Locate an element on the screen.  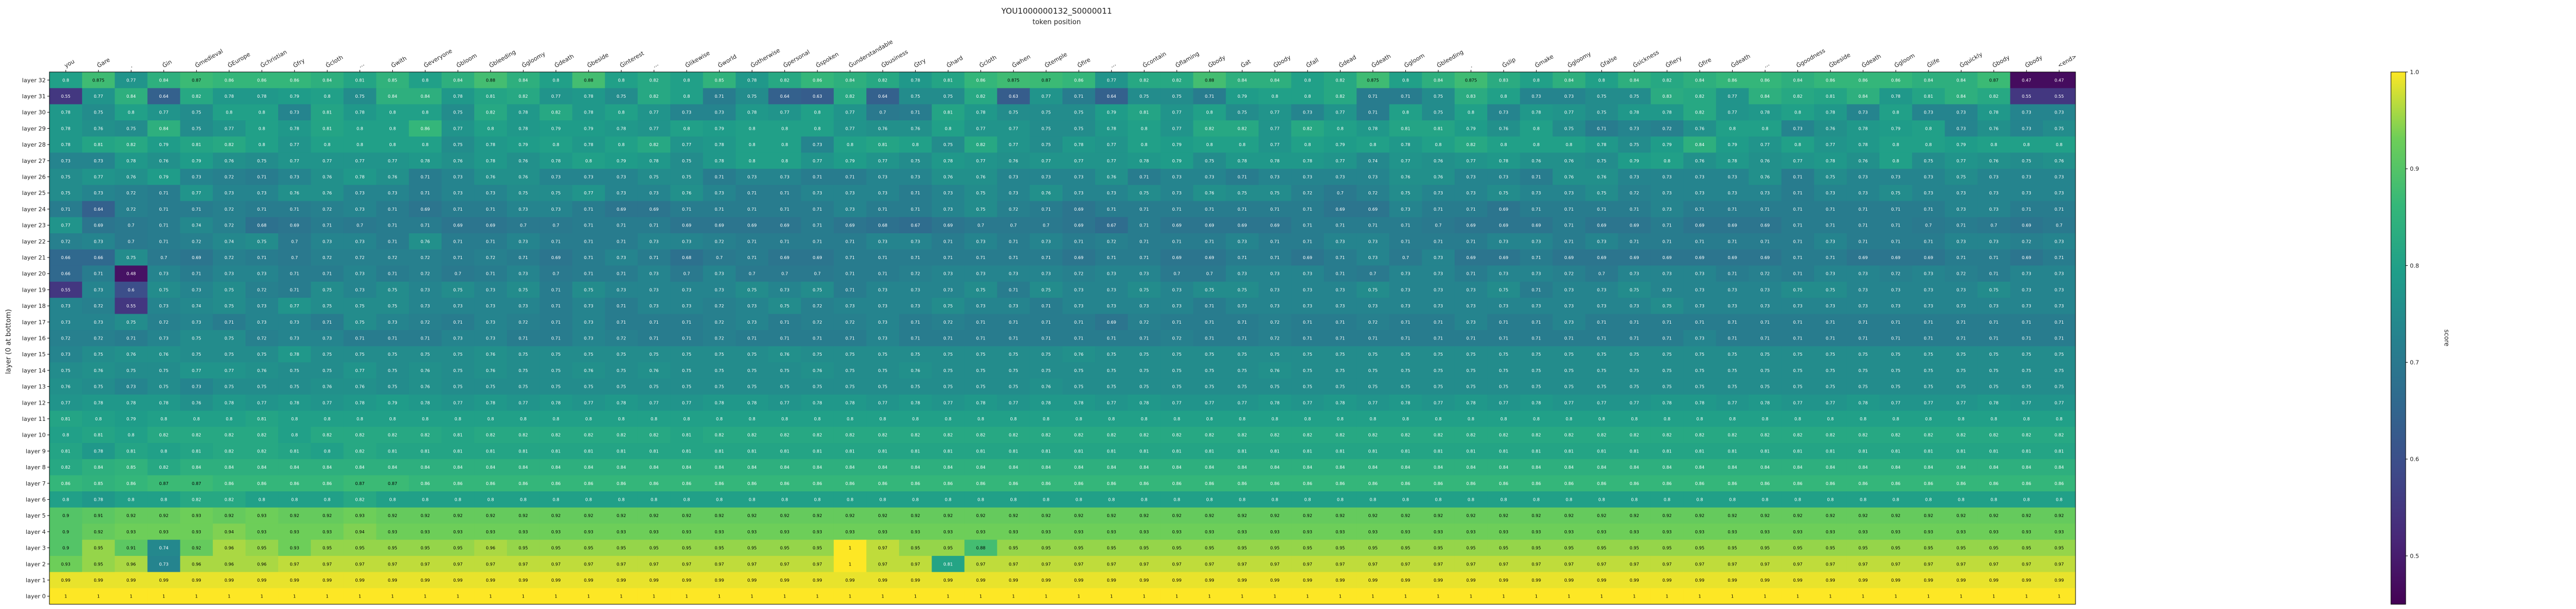
chart-subtitle: token position is located at coordinates (1057, 22).